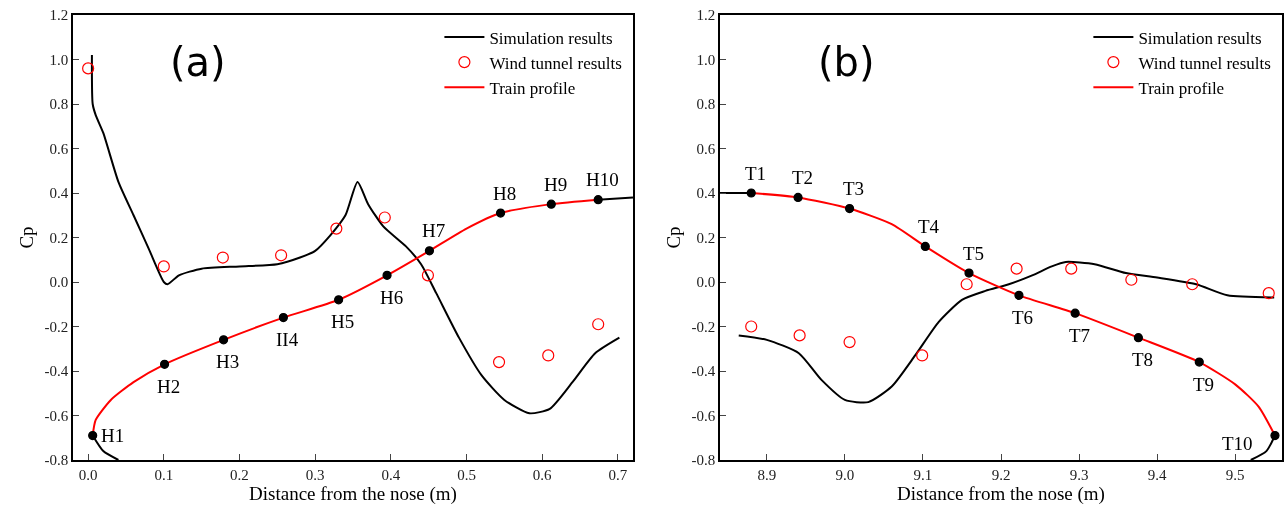  I want to click on x-tick-label: 9.1, so click(923, 474).